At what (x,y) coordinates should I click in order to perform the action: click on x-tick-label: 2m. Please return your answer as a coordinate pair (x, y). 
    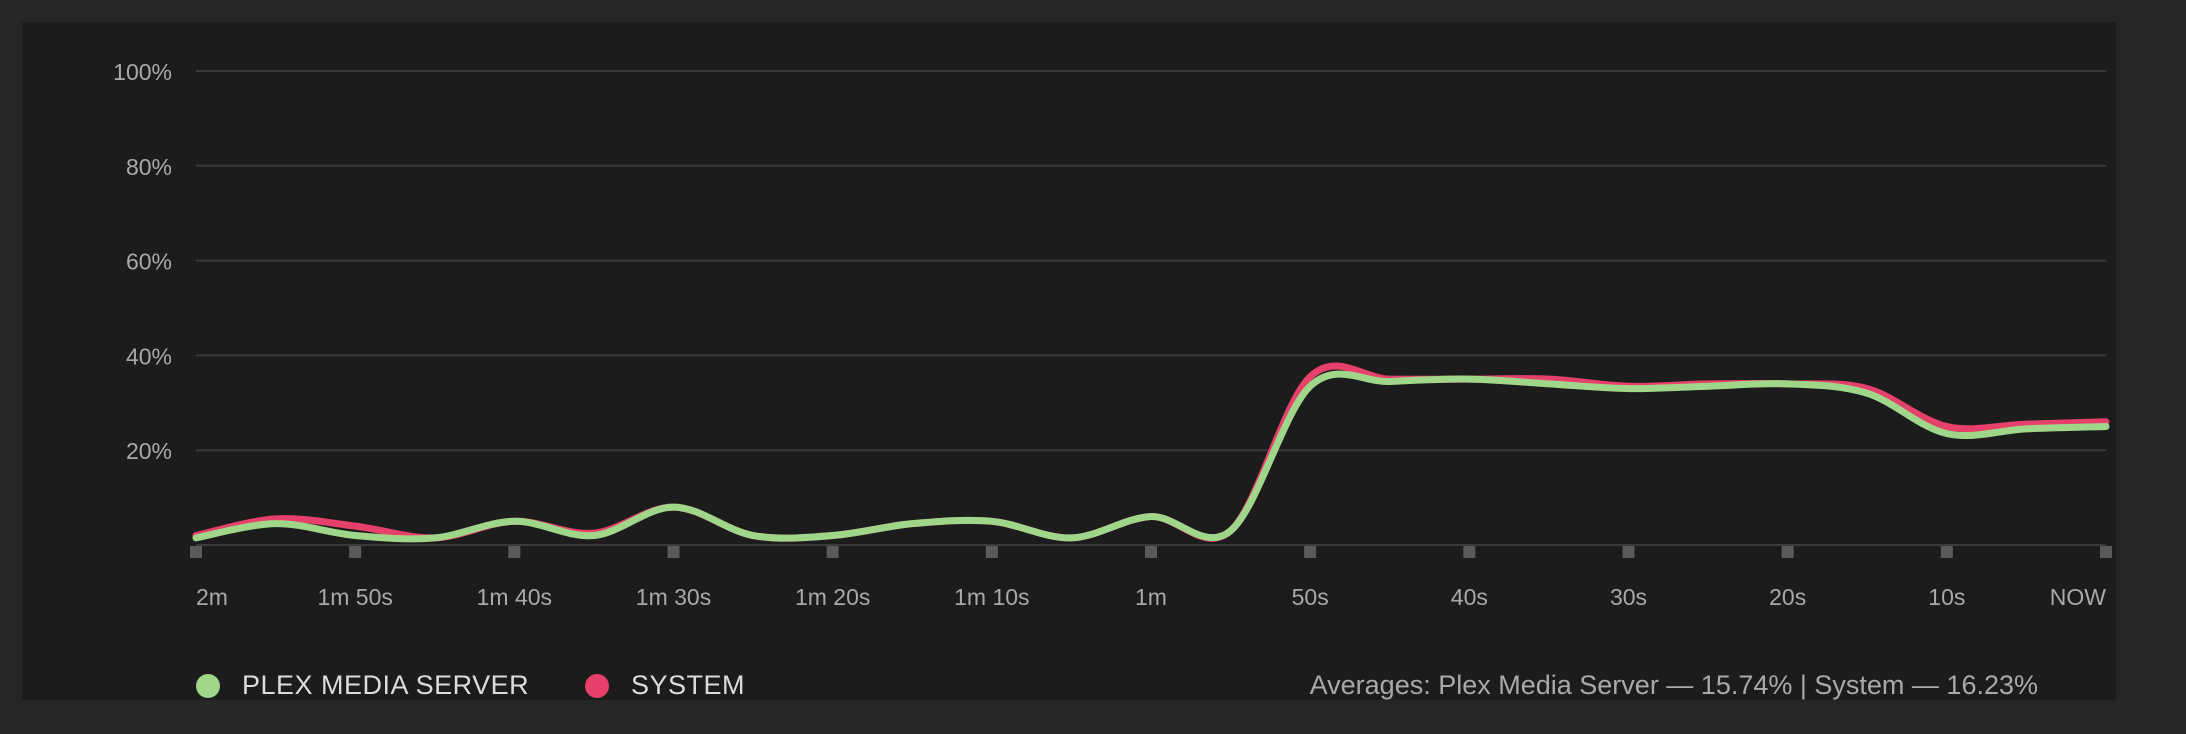
    Looking at the image, I should click on (212, 597).